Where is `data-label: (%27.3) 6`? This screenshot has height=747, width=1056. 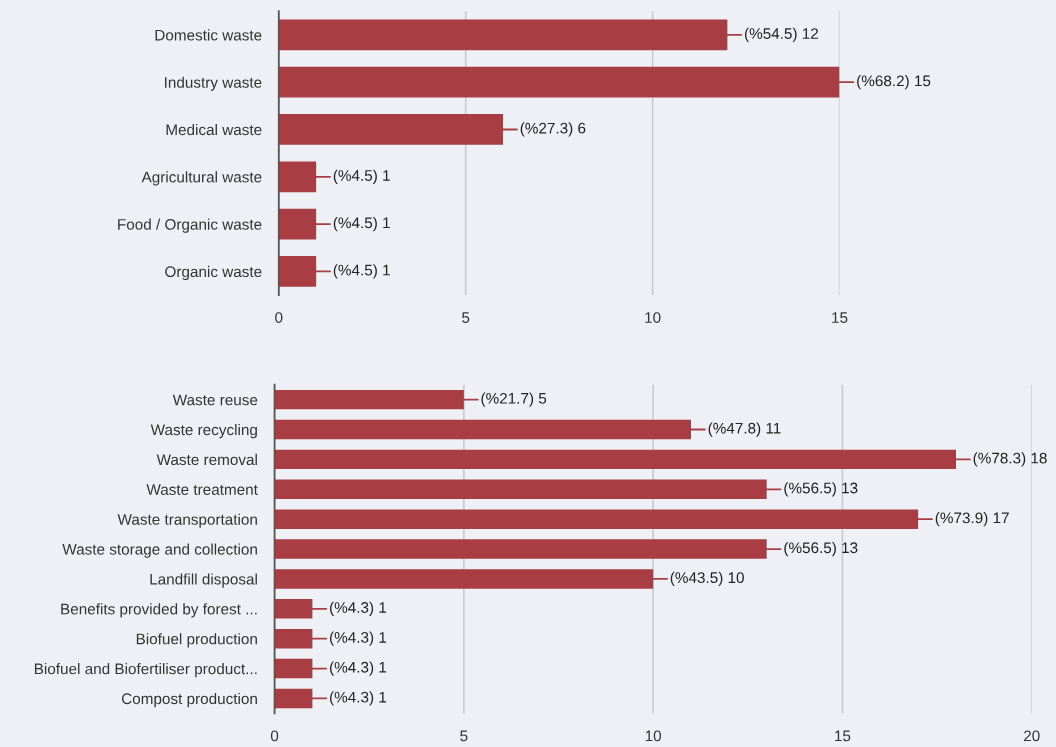
data-label: (%27.3) 6 is located at coordinates (553, 129).